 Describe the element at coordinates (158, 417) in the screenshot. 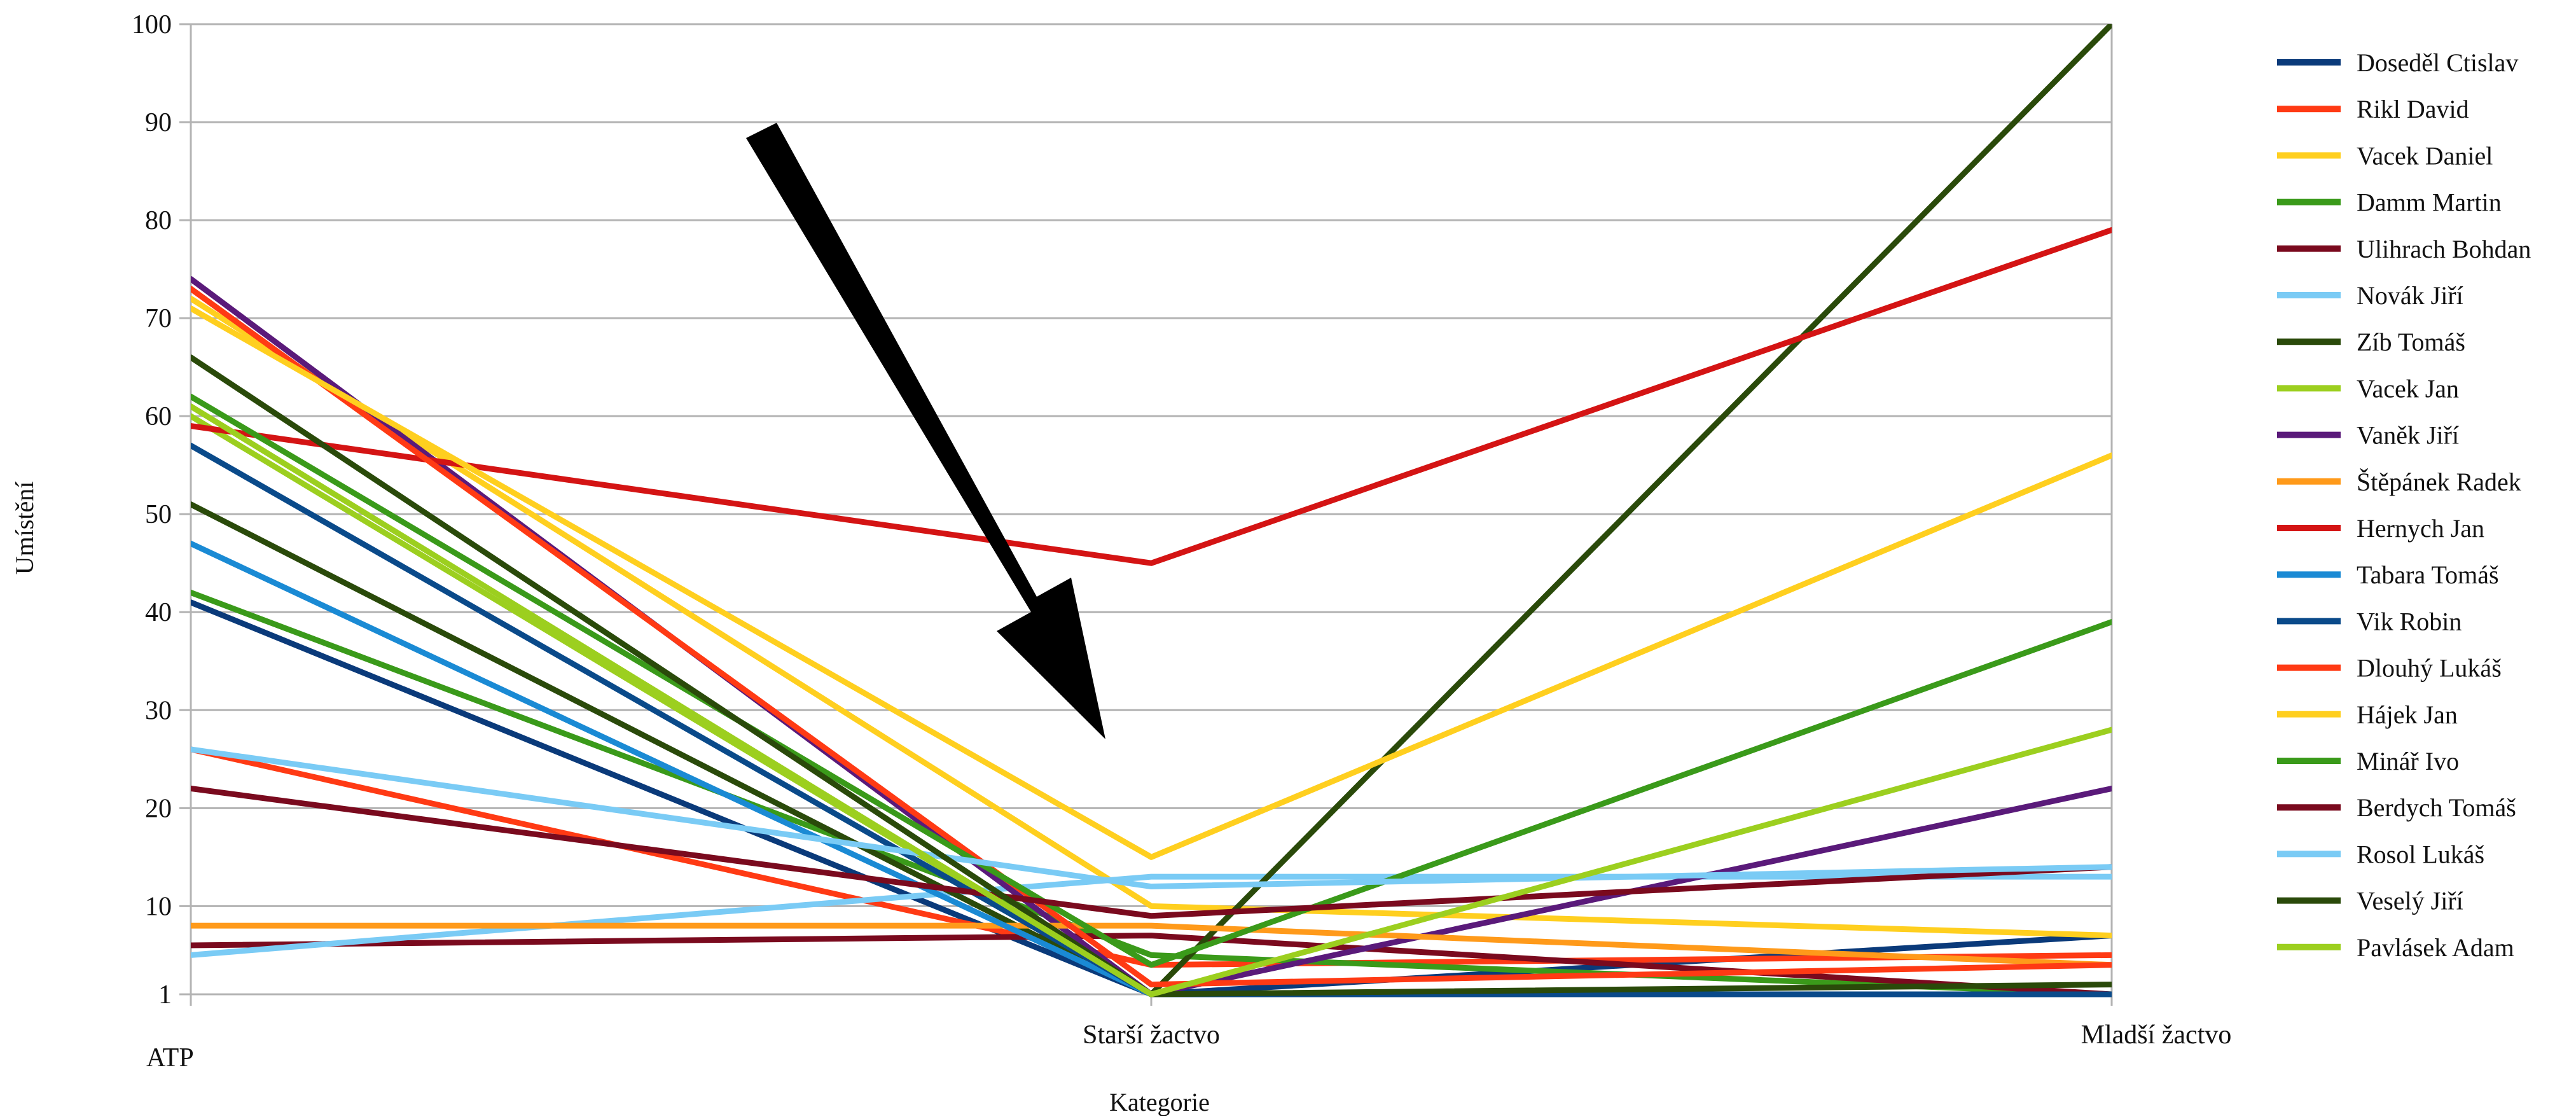

I see `y-tick-label: 60` at that location.